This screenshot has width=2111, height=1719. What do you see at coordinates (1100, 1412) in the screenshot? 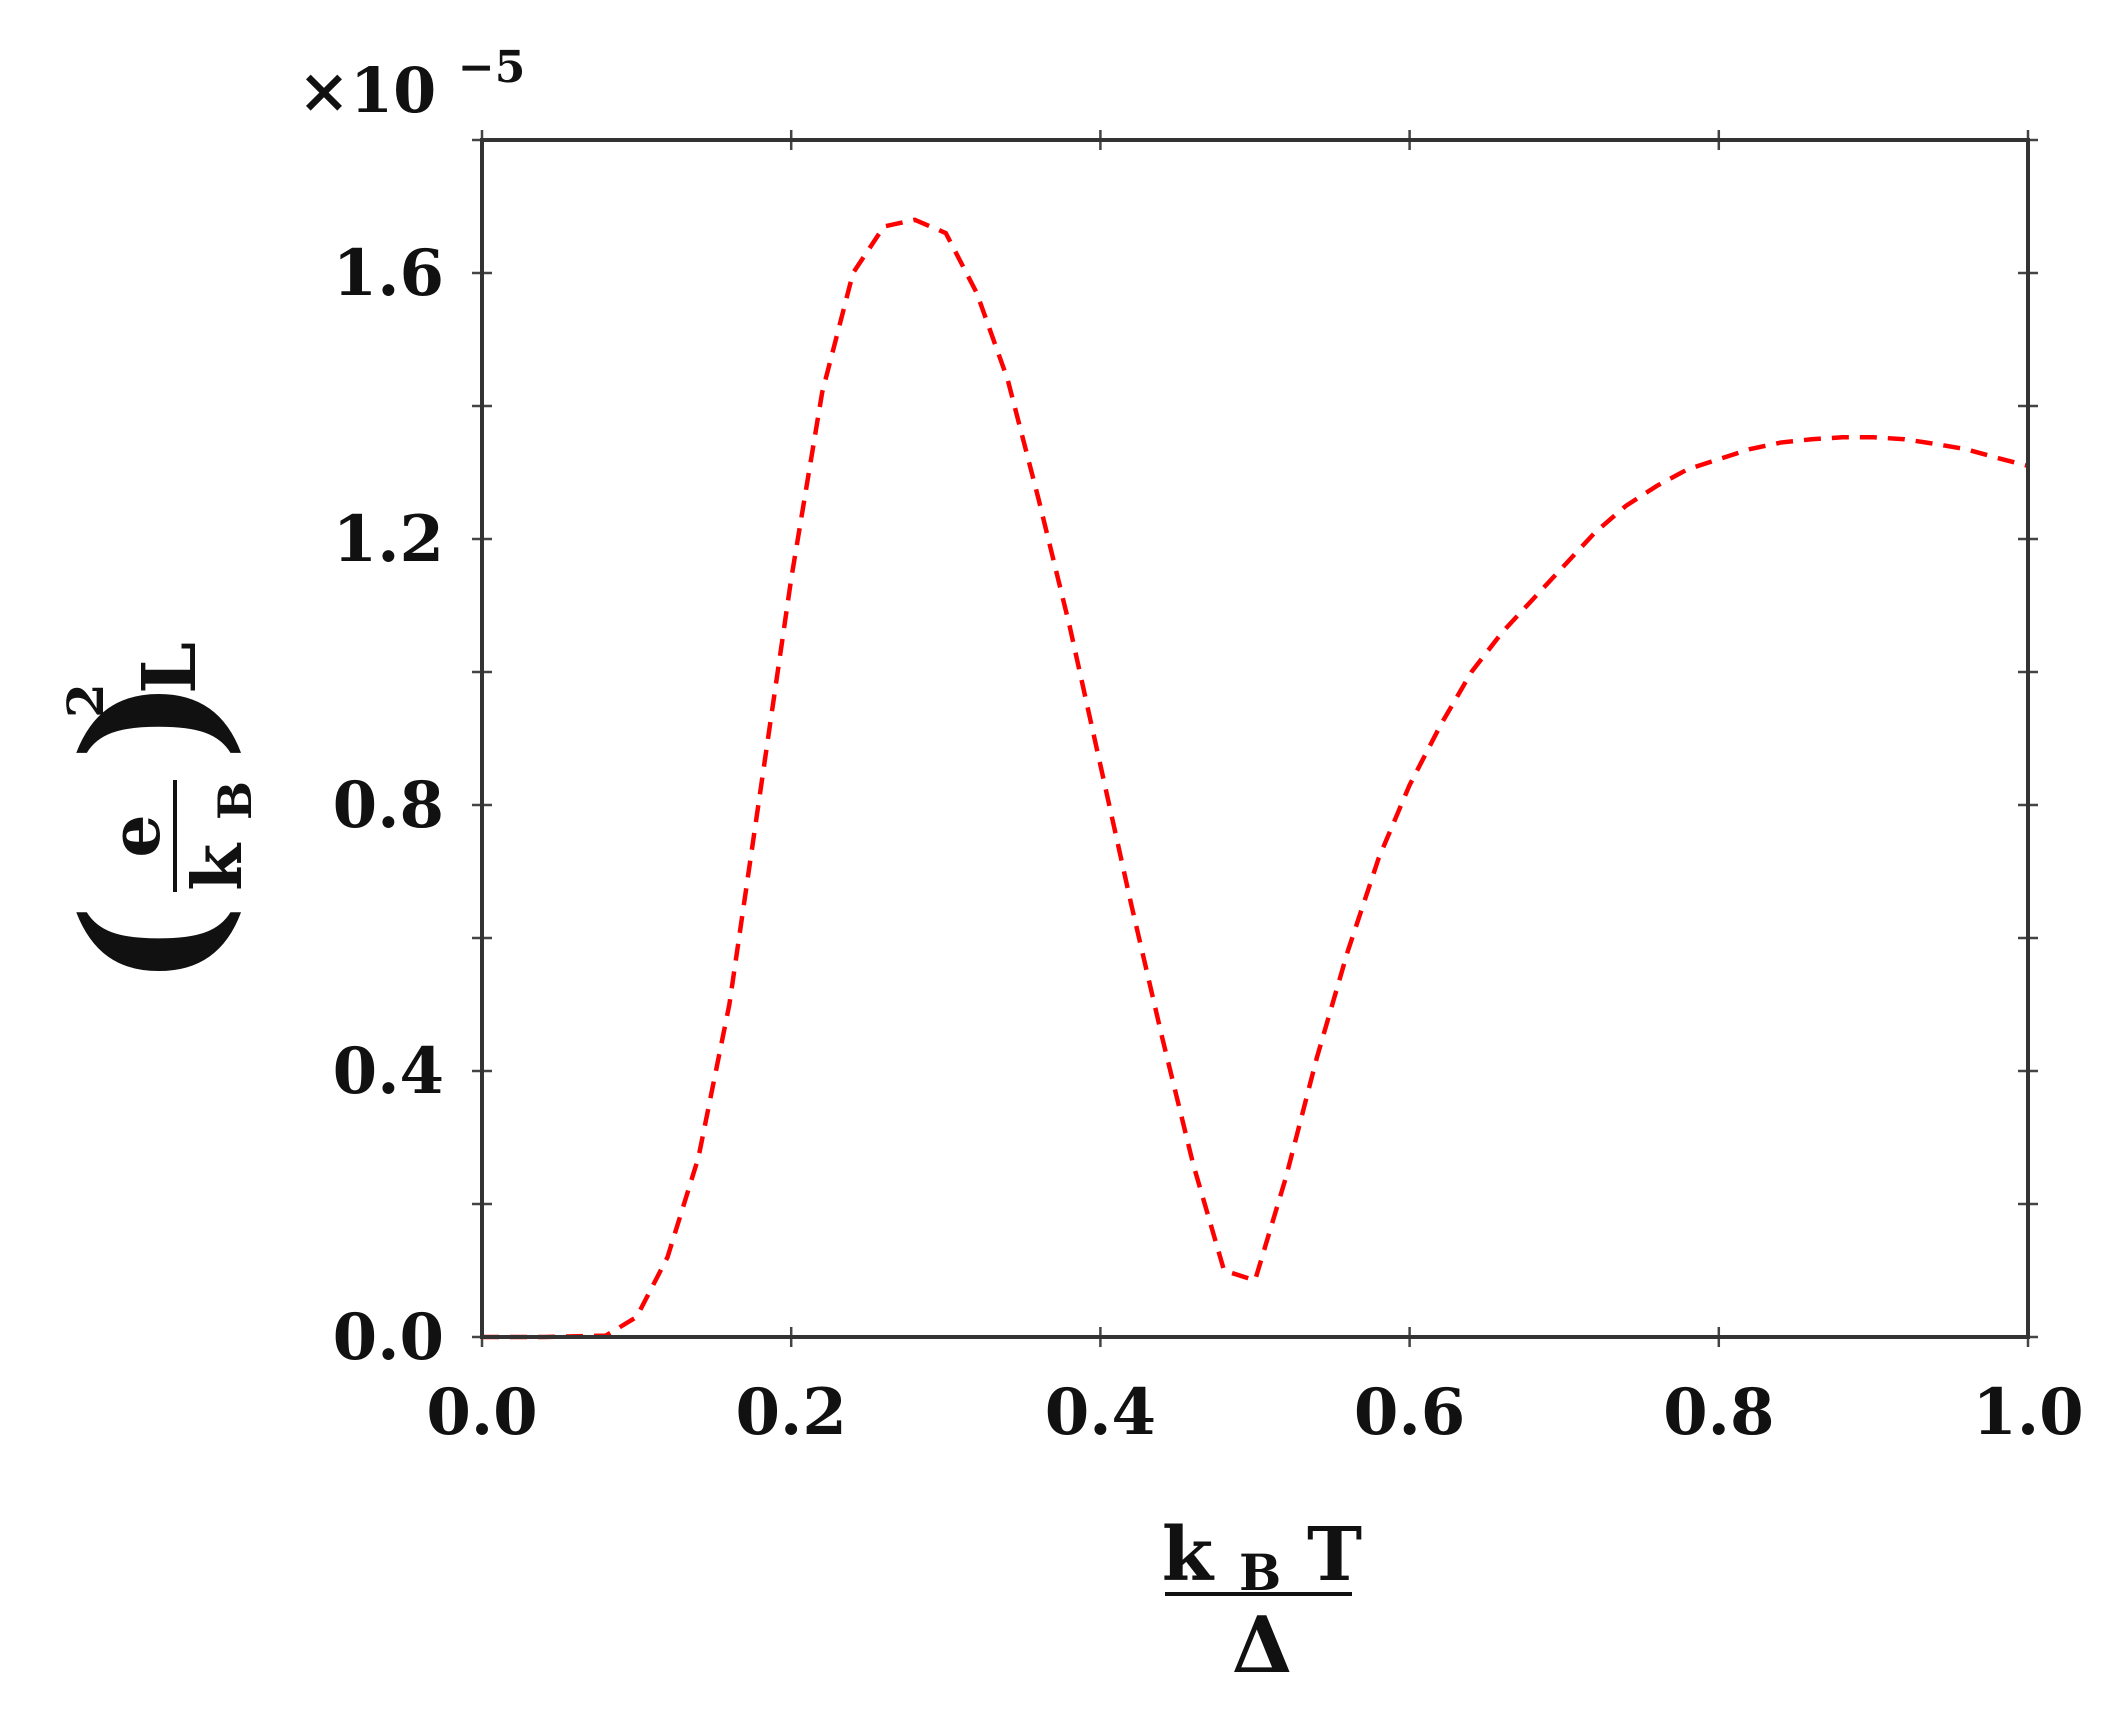
I see `x-tick-label: 0.4` at bounding box center [1100, 1412].